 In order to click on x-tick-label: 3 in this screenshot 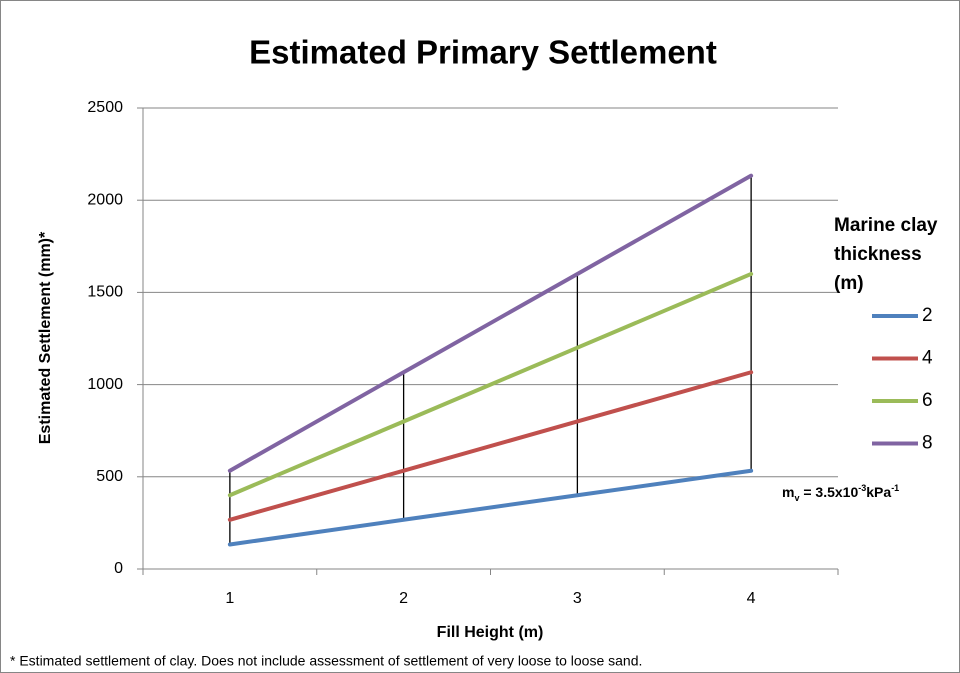, I will do `click(577, 598)`.